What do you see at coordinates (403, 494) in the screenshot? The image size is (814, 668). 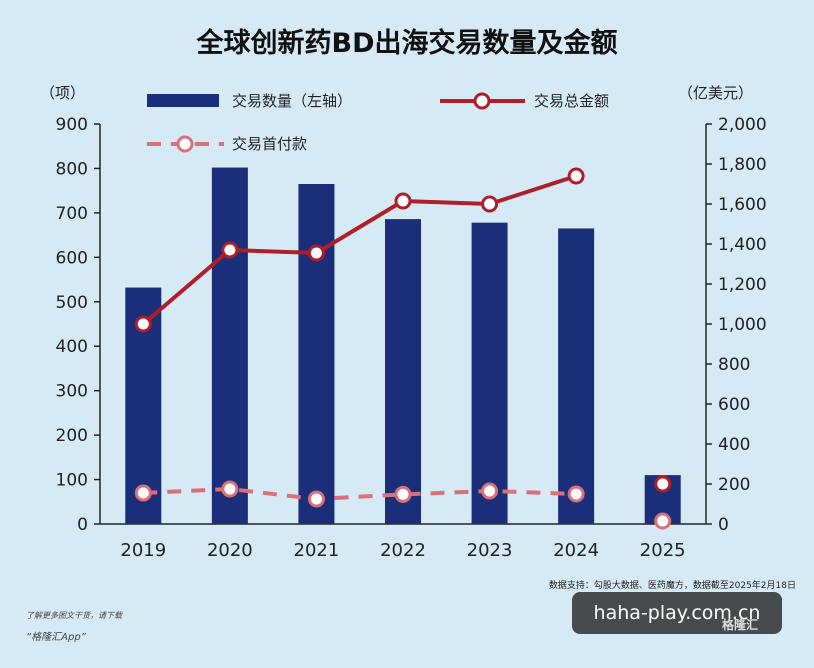 I see `upfront-point-2022` at bounding box center [403, 494].